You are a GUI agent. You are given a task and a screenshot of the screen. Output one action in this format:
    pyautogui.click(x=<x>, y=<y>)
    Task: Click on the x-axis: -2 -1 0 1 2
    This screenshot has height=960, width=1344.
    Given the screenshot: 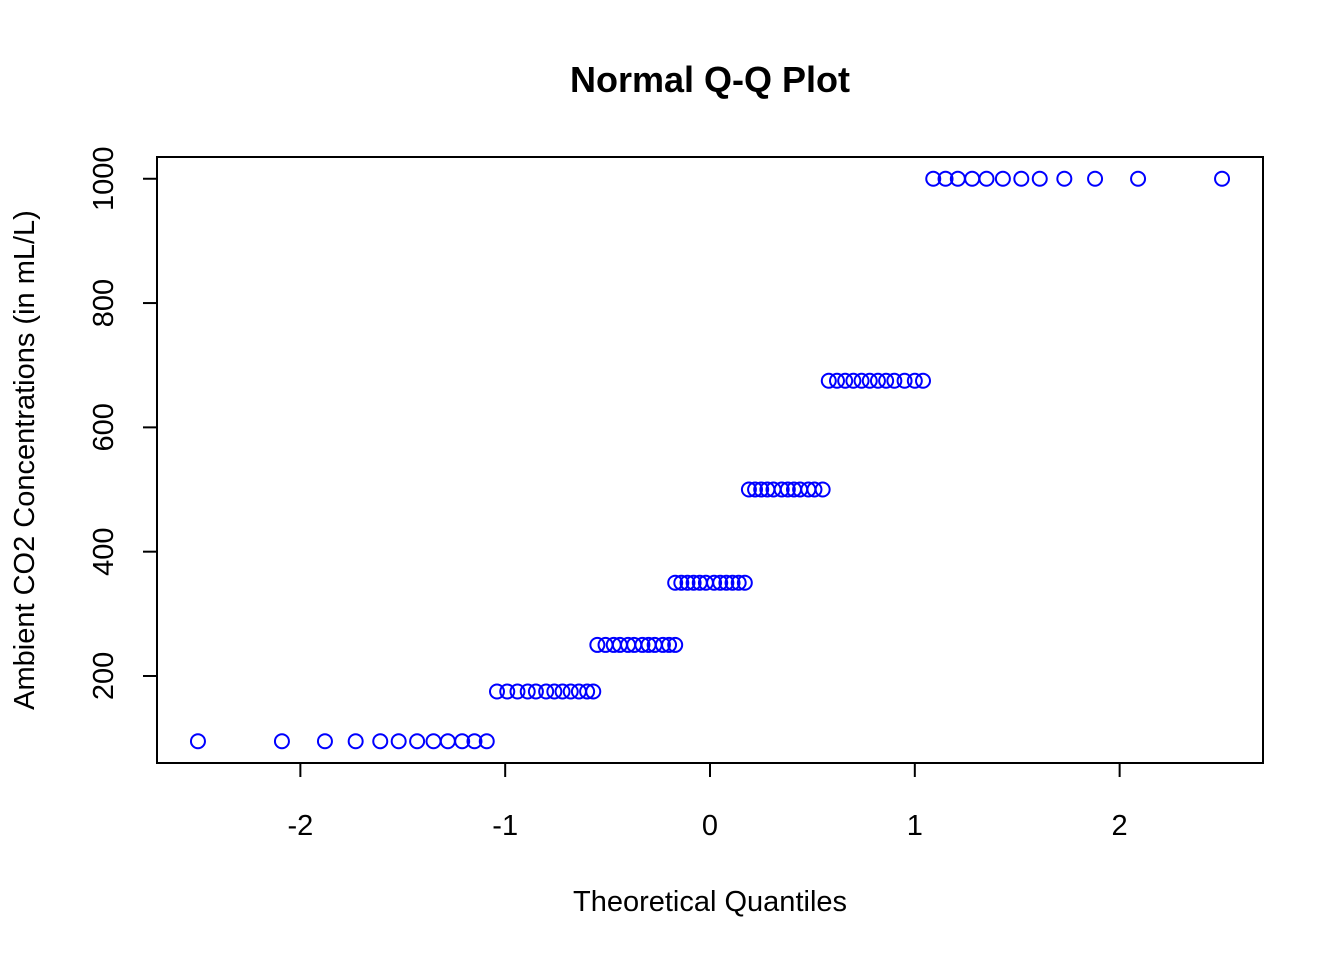 What is the action you would take?
    pyautogui.click(x=707, y=802)
    